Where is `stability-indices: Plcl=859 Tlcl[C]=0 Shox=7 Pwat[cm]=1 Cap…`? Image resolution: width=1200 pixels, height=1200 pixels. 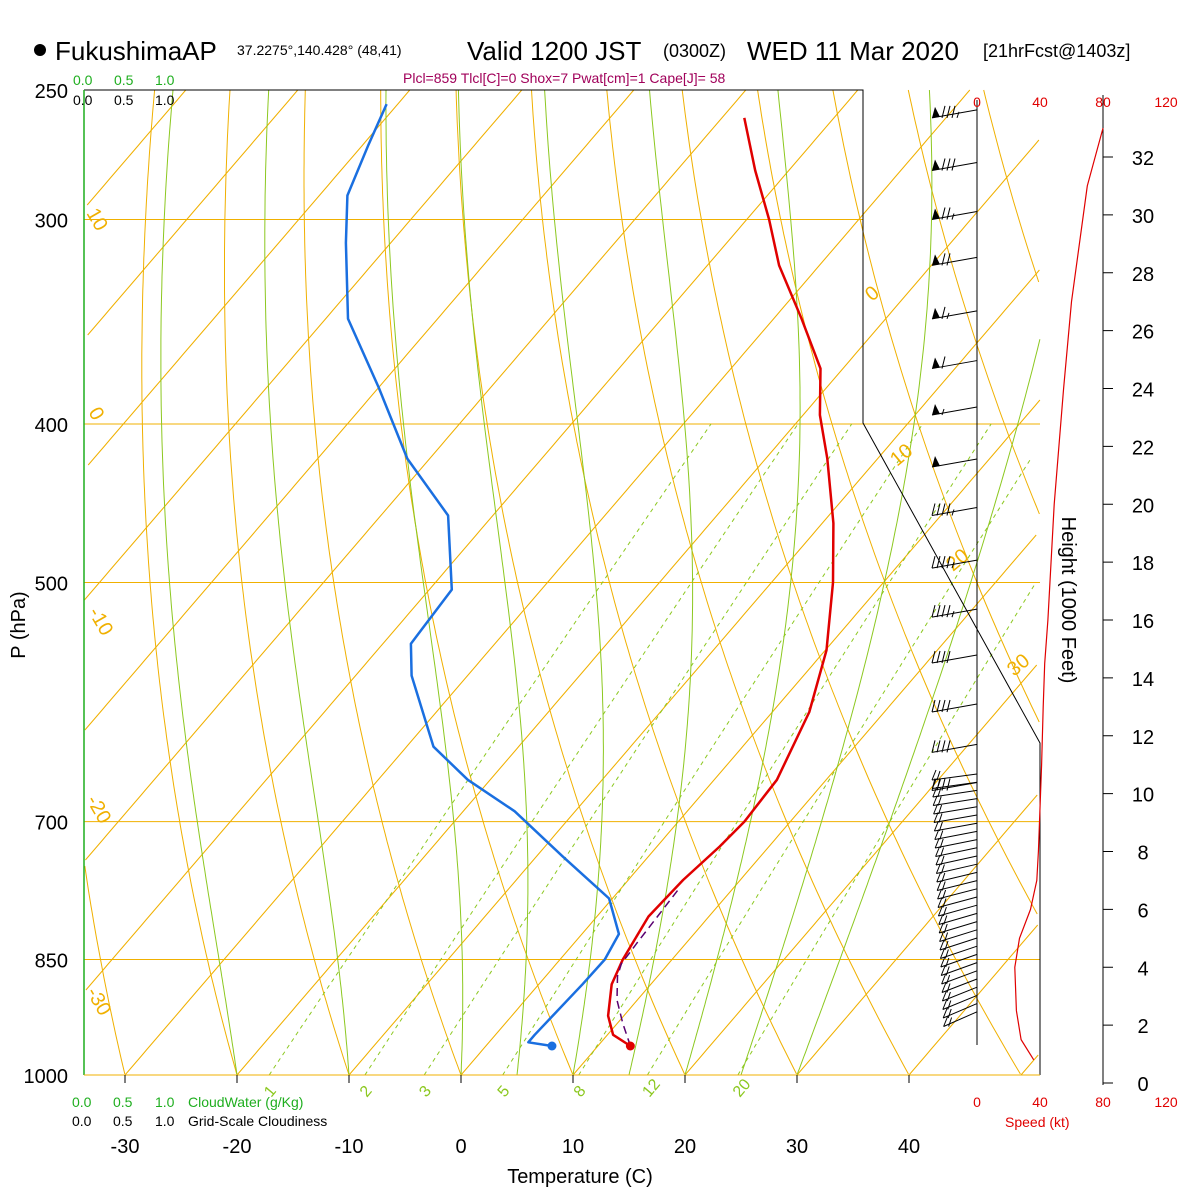
stability-indices: Plcl=859 Tlcl[C]=0 Shox=7 Pwat[cm]=1 Cap… is located at coordinates (564, 78).